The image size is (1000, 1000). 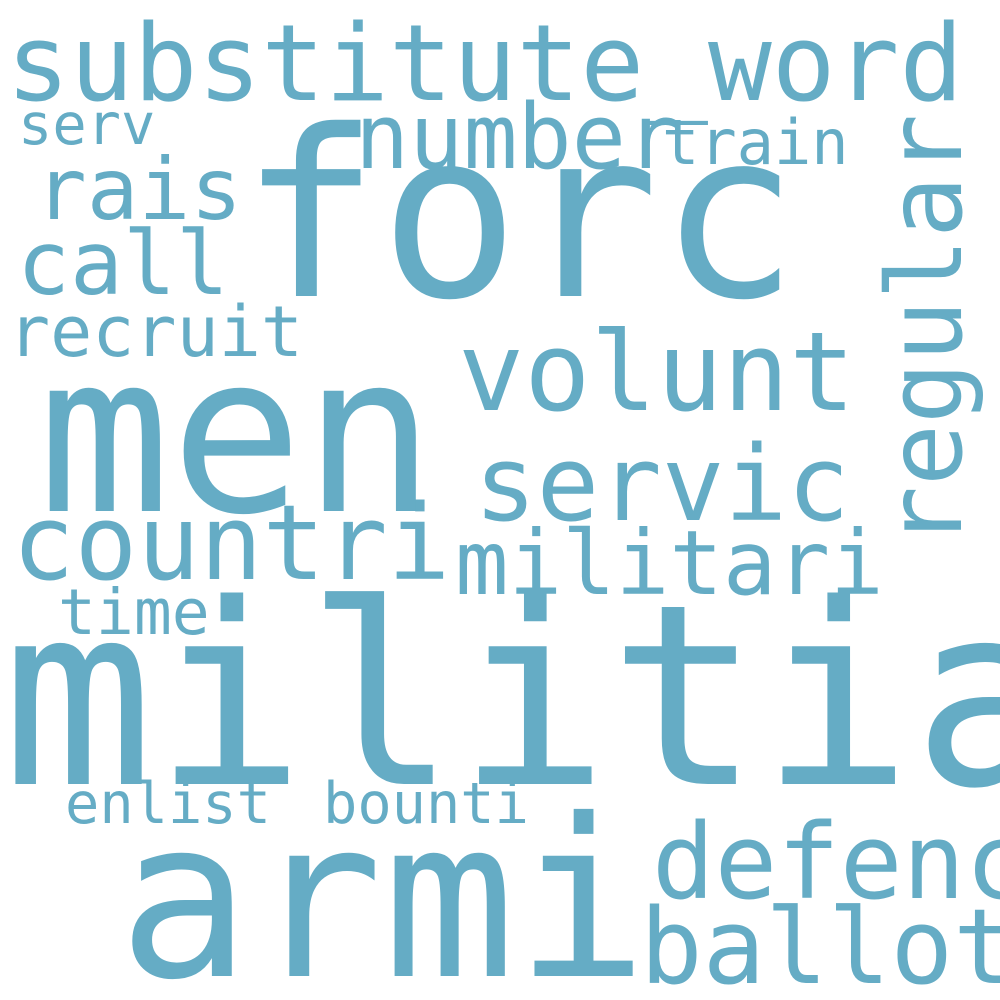 I want to click on word-train: train, so click(x=755, y=142).